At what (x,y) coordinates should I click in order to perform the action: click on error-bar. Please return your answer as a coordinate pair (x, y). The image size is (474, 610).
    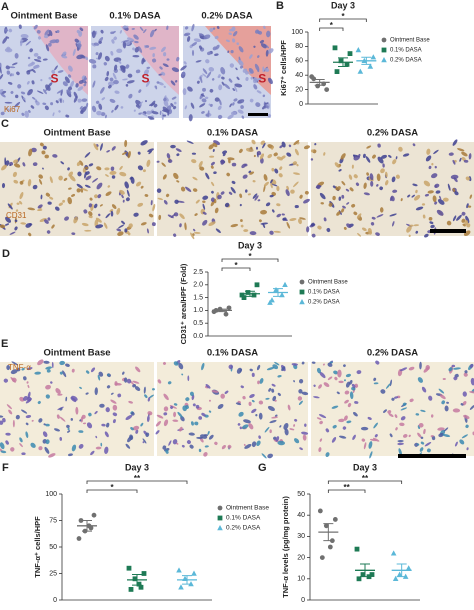
    Looking at the image, I should click on (366, 60).